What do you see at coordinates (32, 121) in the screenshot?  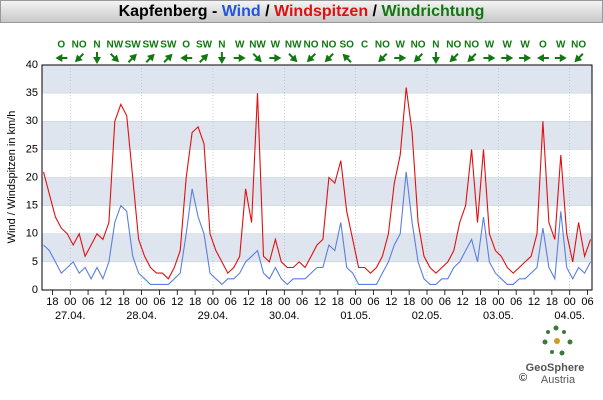 I see `y-tick-label: 30` at bounding box center [32, 121].